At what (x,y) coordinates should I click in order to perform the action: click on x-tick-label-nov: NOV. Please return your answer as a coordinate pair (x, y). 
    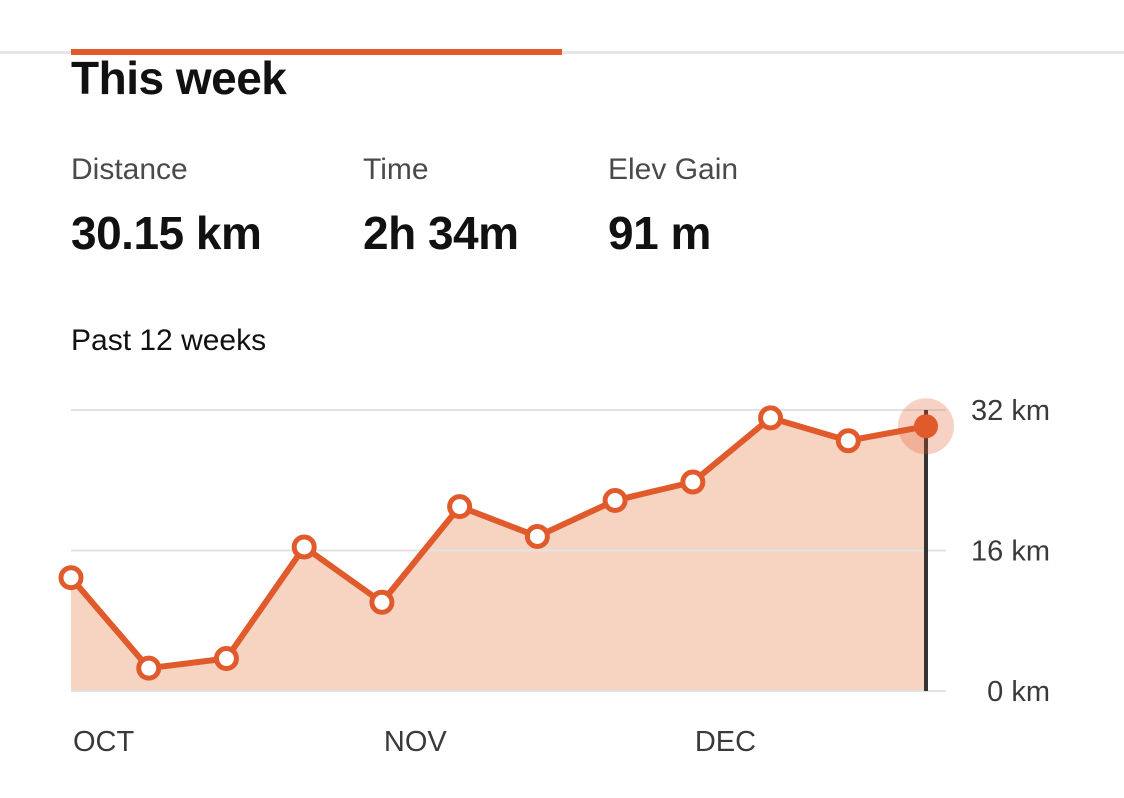
    Looking at the image, I should click on (416, 742).